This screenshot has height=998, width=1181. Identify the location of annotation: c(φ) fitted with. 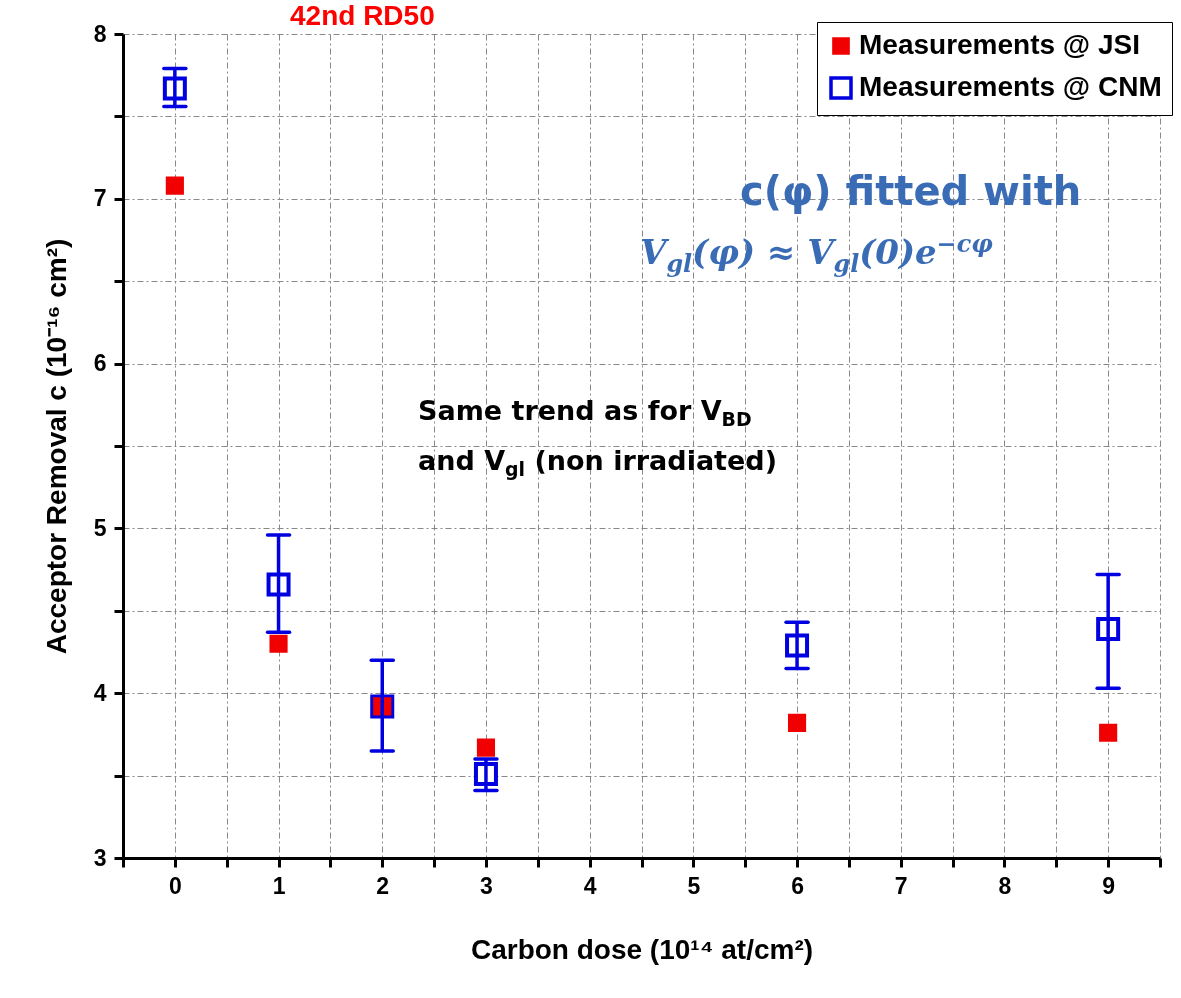
(911, 191).